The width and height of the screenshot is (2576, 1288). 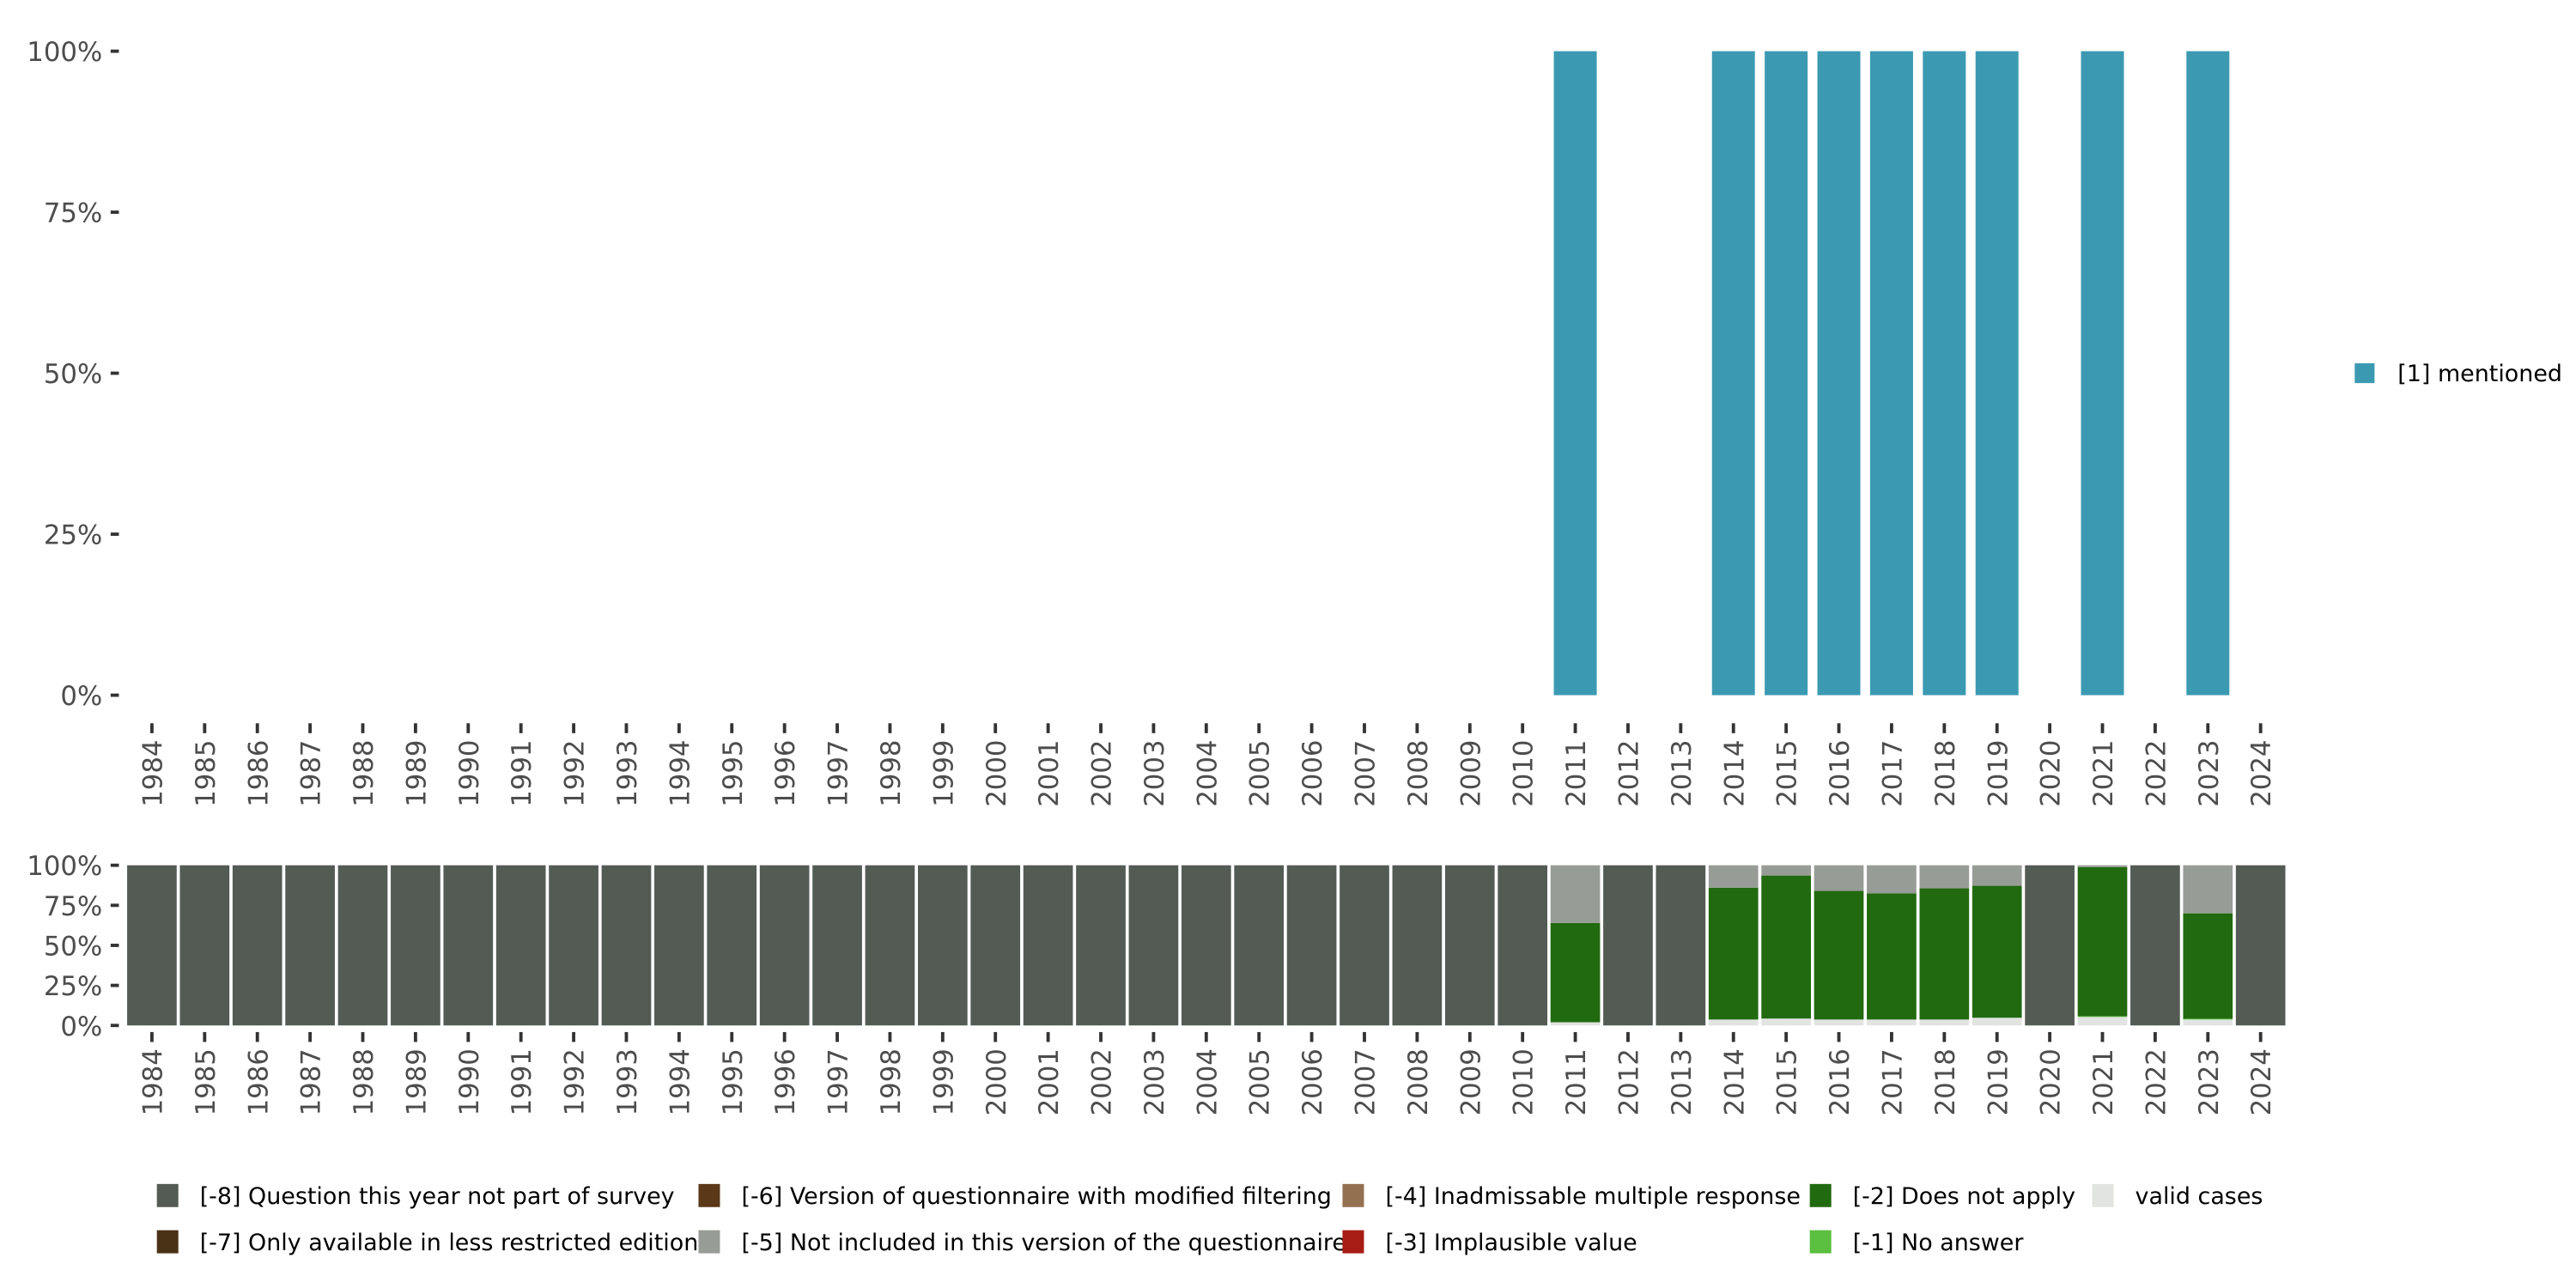 I want to click on legend-label: [-2] Does not apply, so click(x=1964, y=1196).